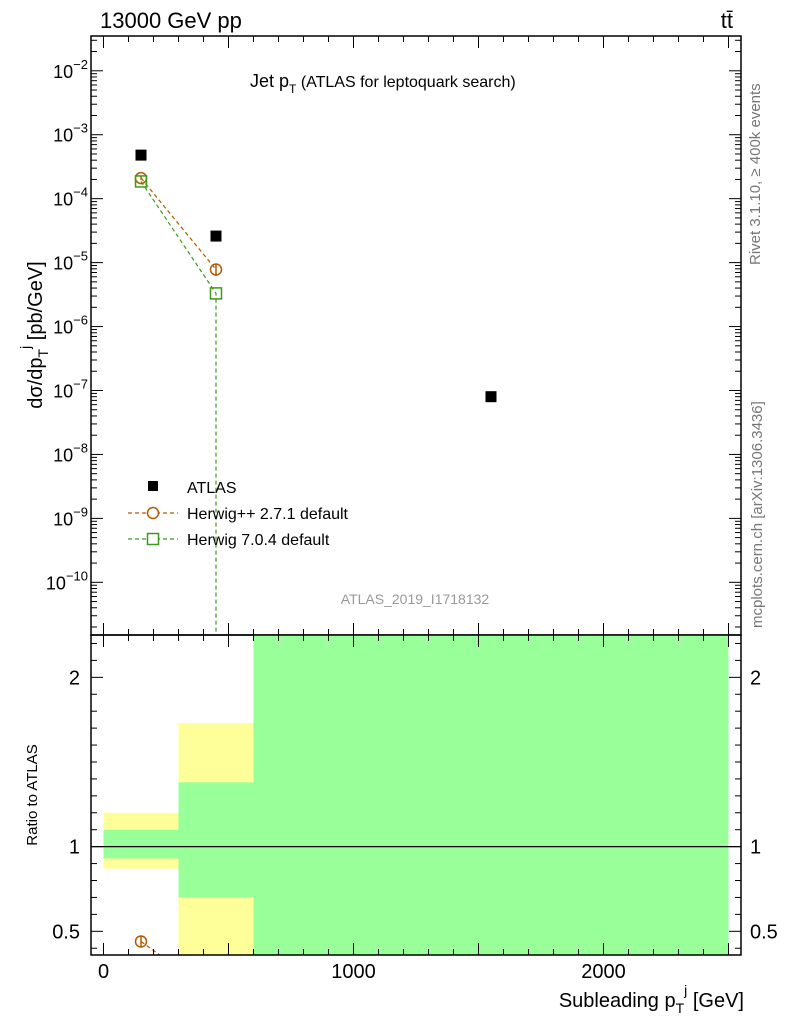  Describe the element at coordinates (70, 261) in the screenshot. I see `main-y-tick-label: 10⁻⁵` at that location.